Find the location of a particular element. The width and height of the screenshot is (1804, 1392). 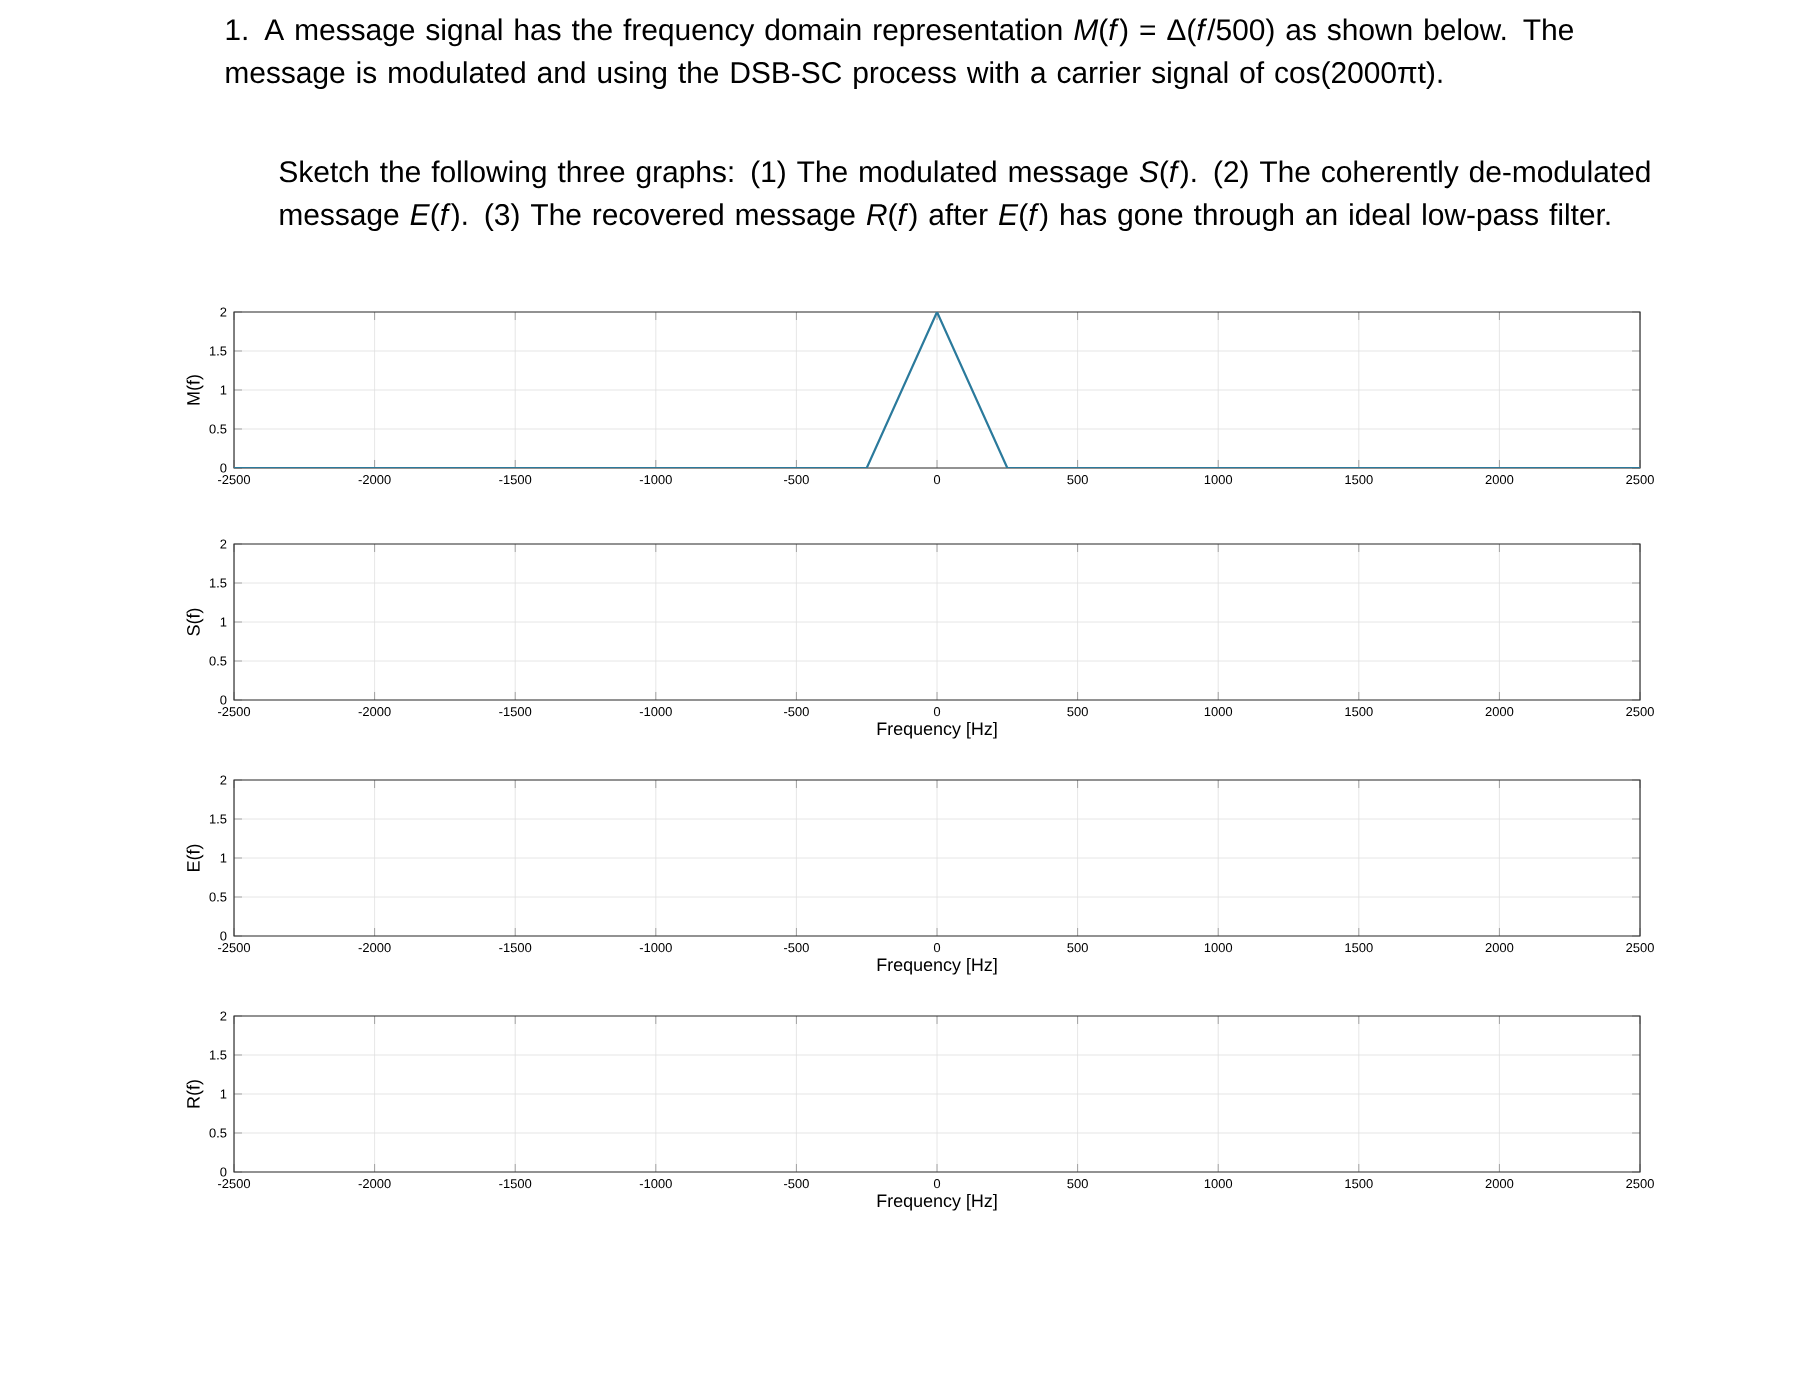

y-axis-title: E(f) is located at coordinates (195, 857).